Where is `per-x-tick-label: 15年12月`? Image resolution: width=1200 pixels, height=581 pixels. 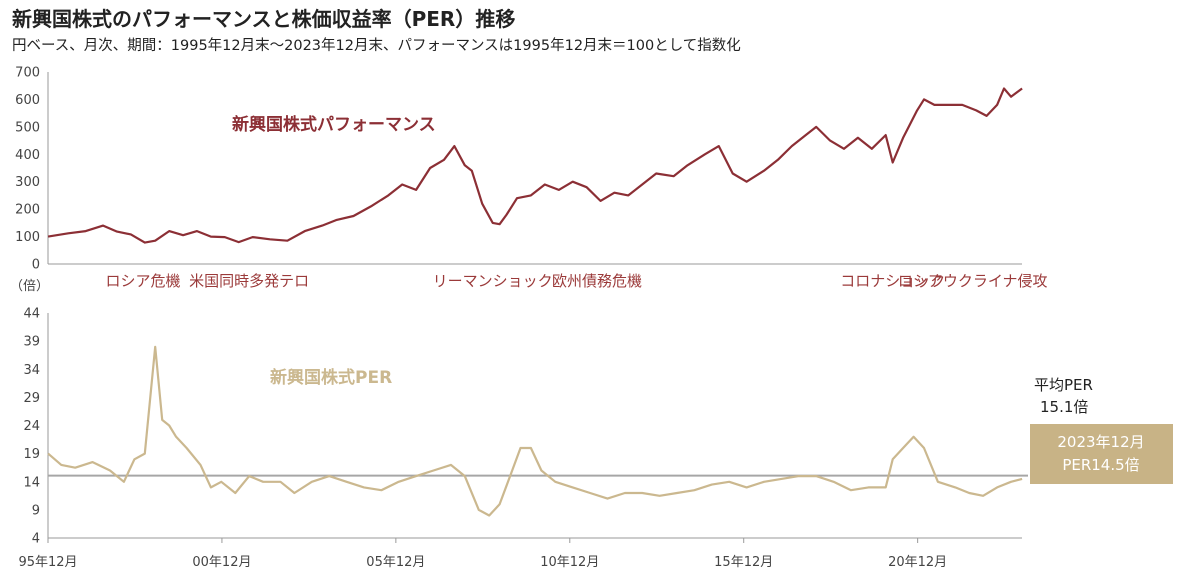 per-x-tick-label: 15年12月 is located at coordinates (743, 562).